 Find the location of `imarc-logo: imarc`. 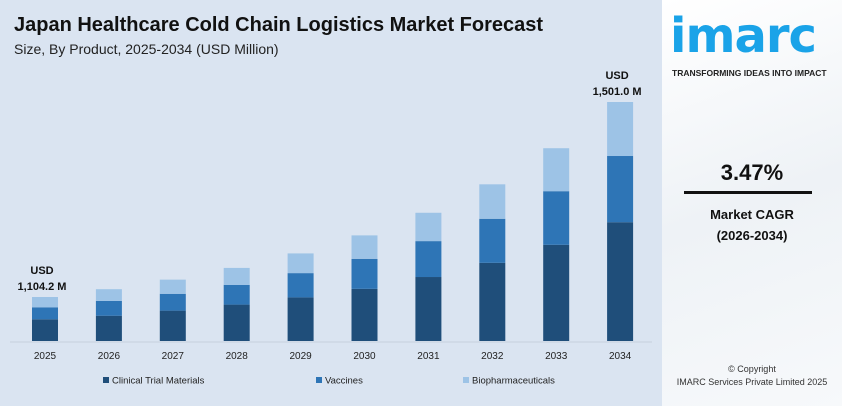

imarc-logo: imarc is located at coordinates (743, 36).